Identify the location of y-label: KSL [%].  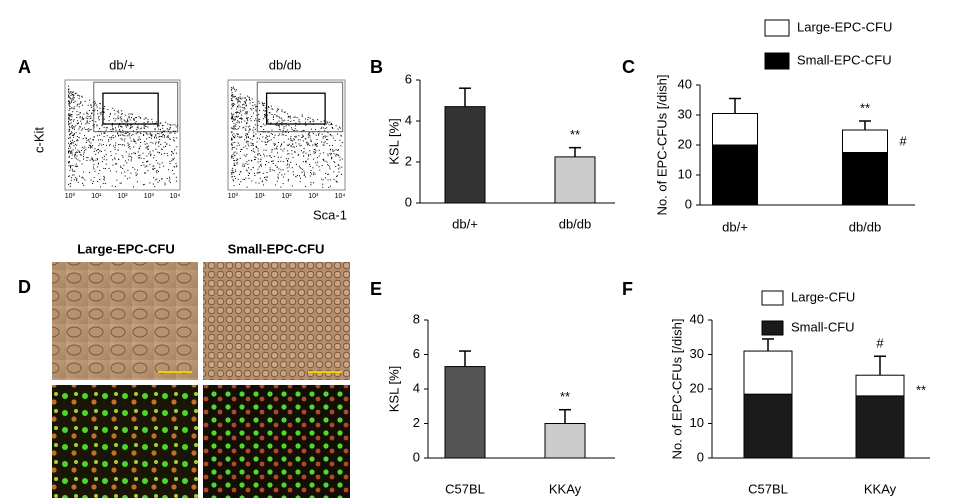
(393, 141).